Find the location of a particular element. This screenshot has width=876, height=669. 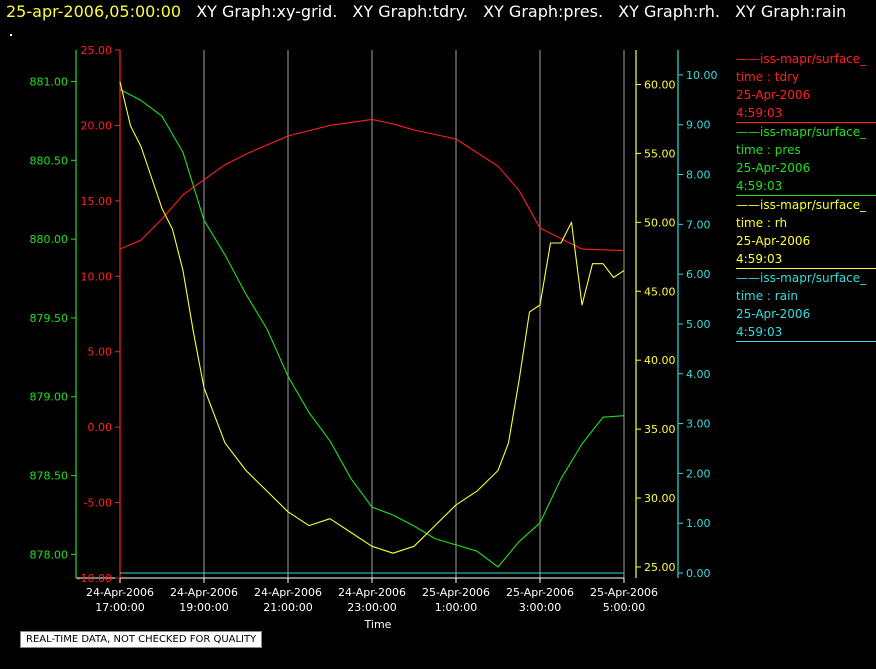

tdry-tick-label: -10.00 is located at coordinates (94, 578).